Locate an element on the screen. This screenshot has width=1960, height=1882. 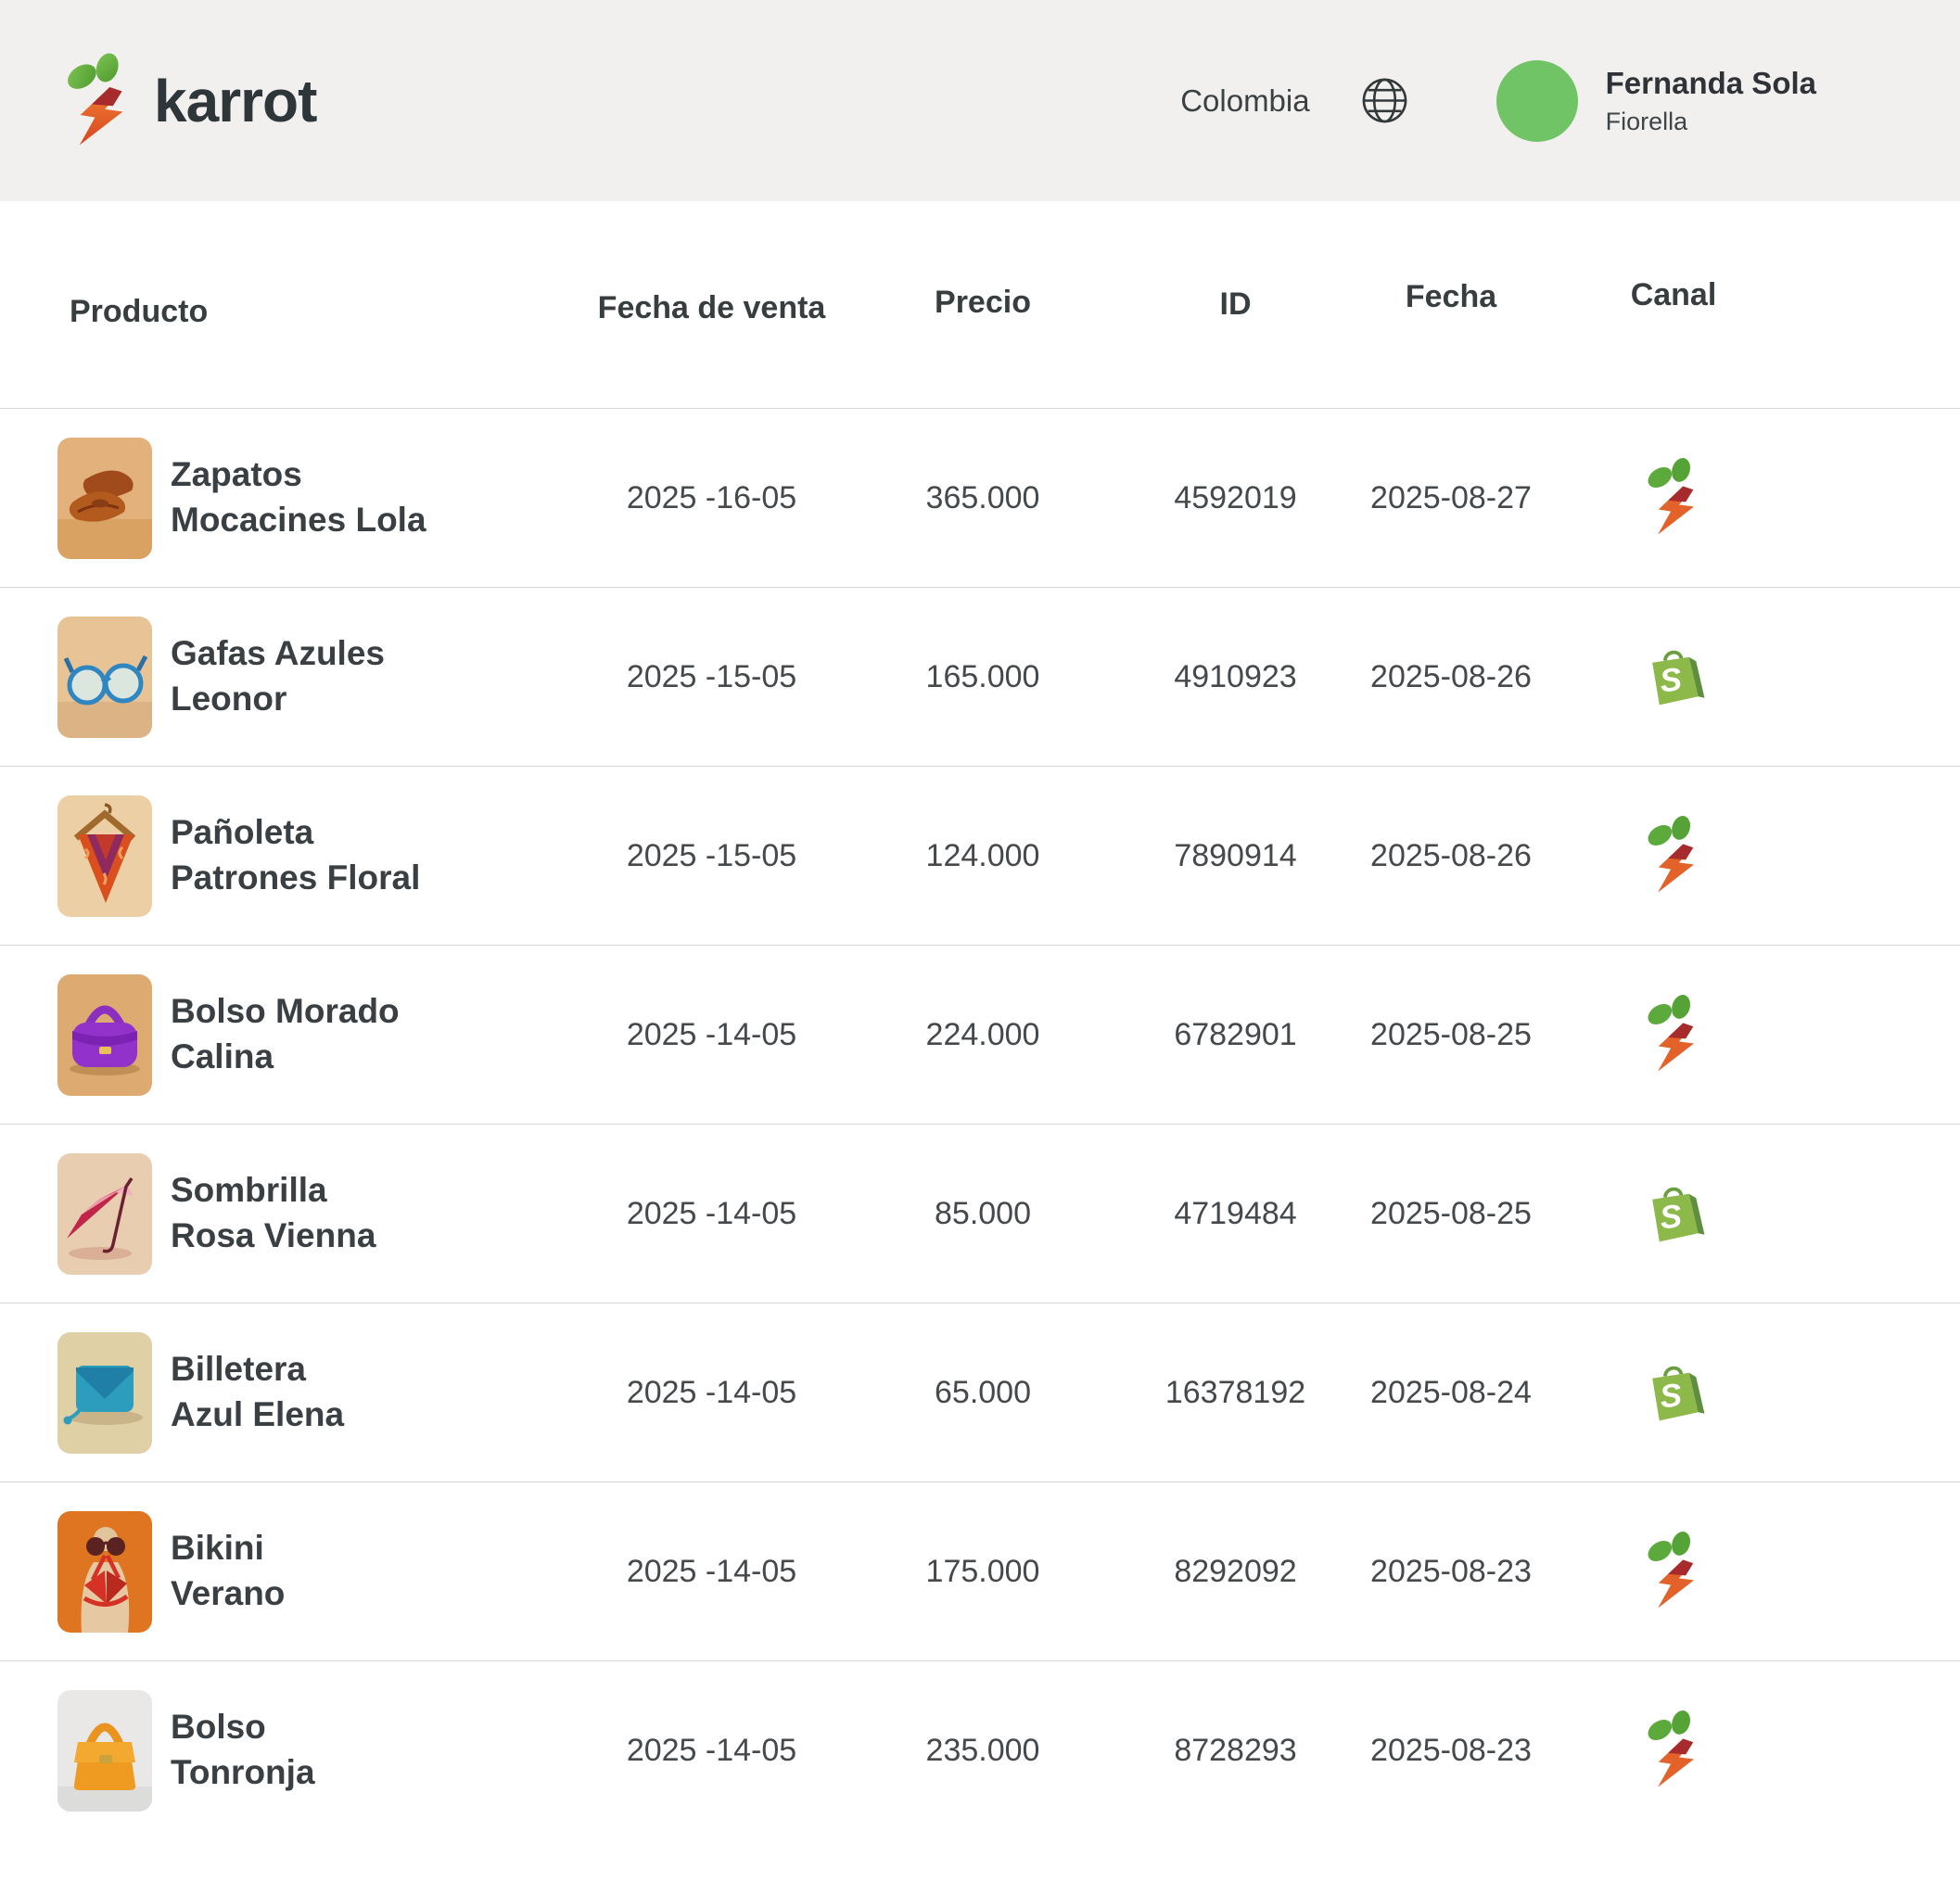
brand-name: karrot is located at coordinates (235, 101).